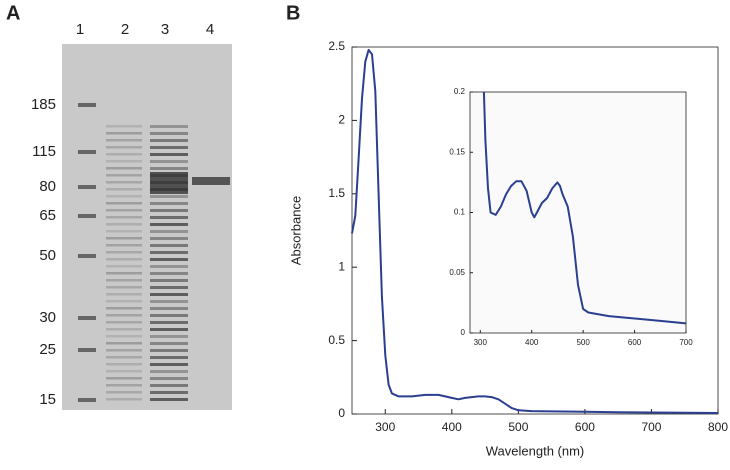  I want to click on spectrum-line, so click(584, 208).